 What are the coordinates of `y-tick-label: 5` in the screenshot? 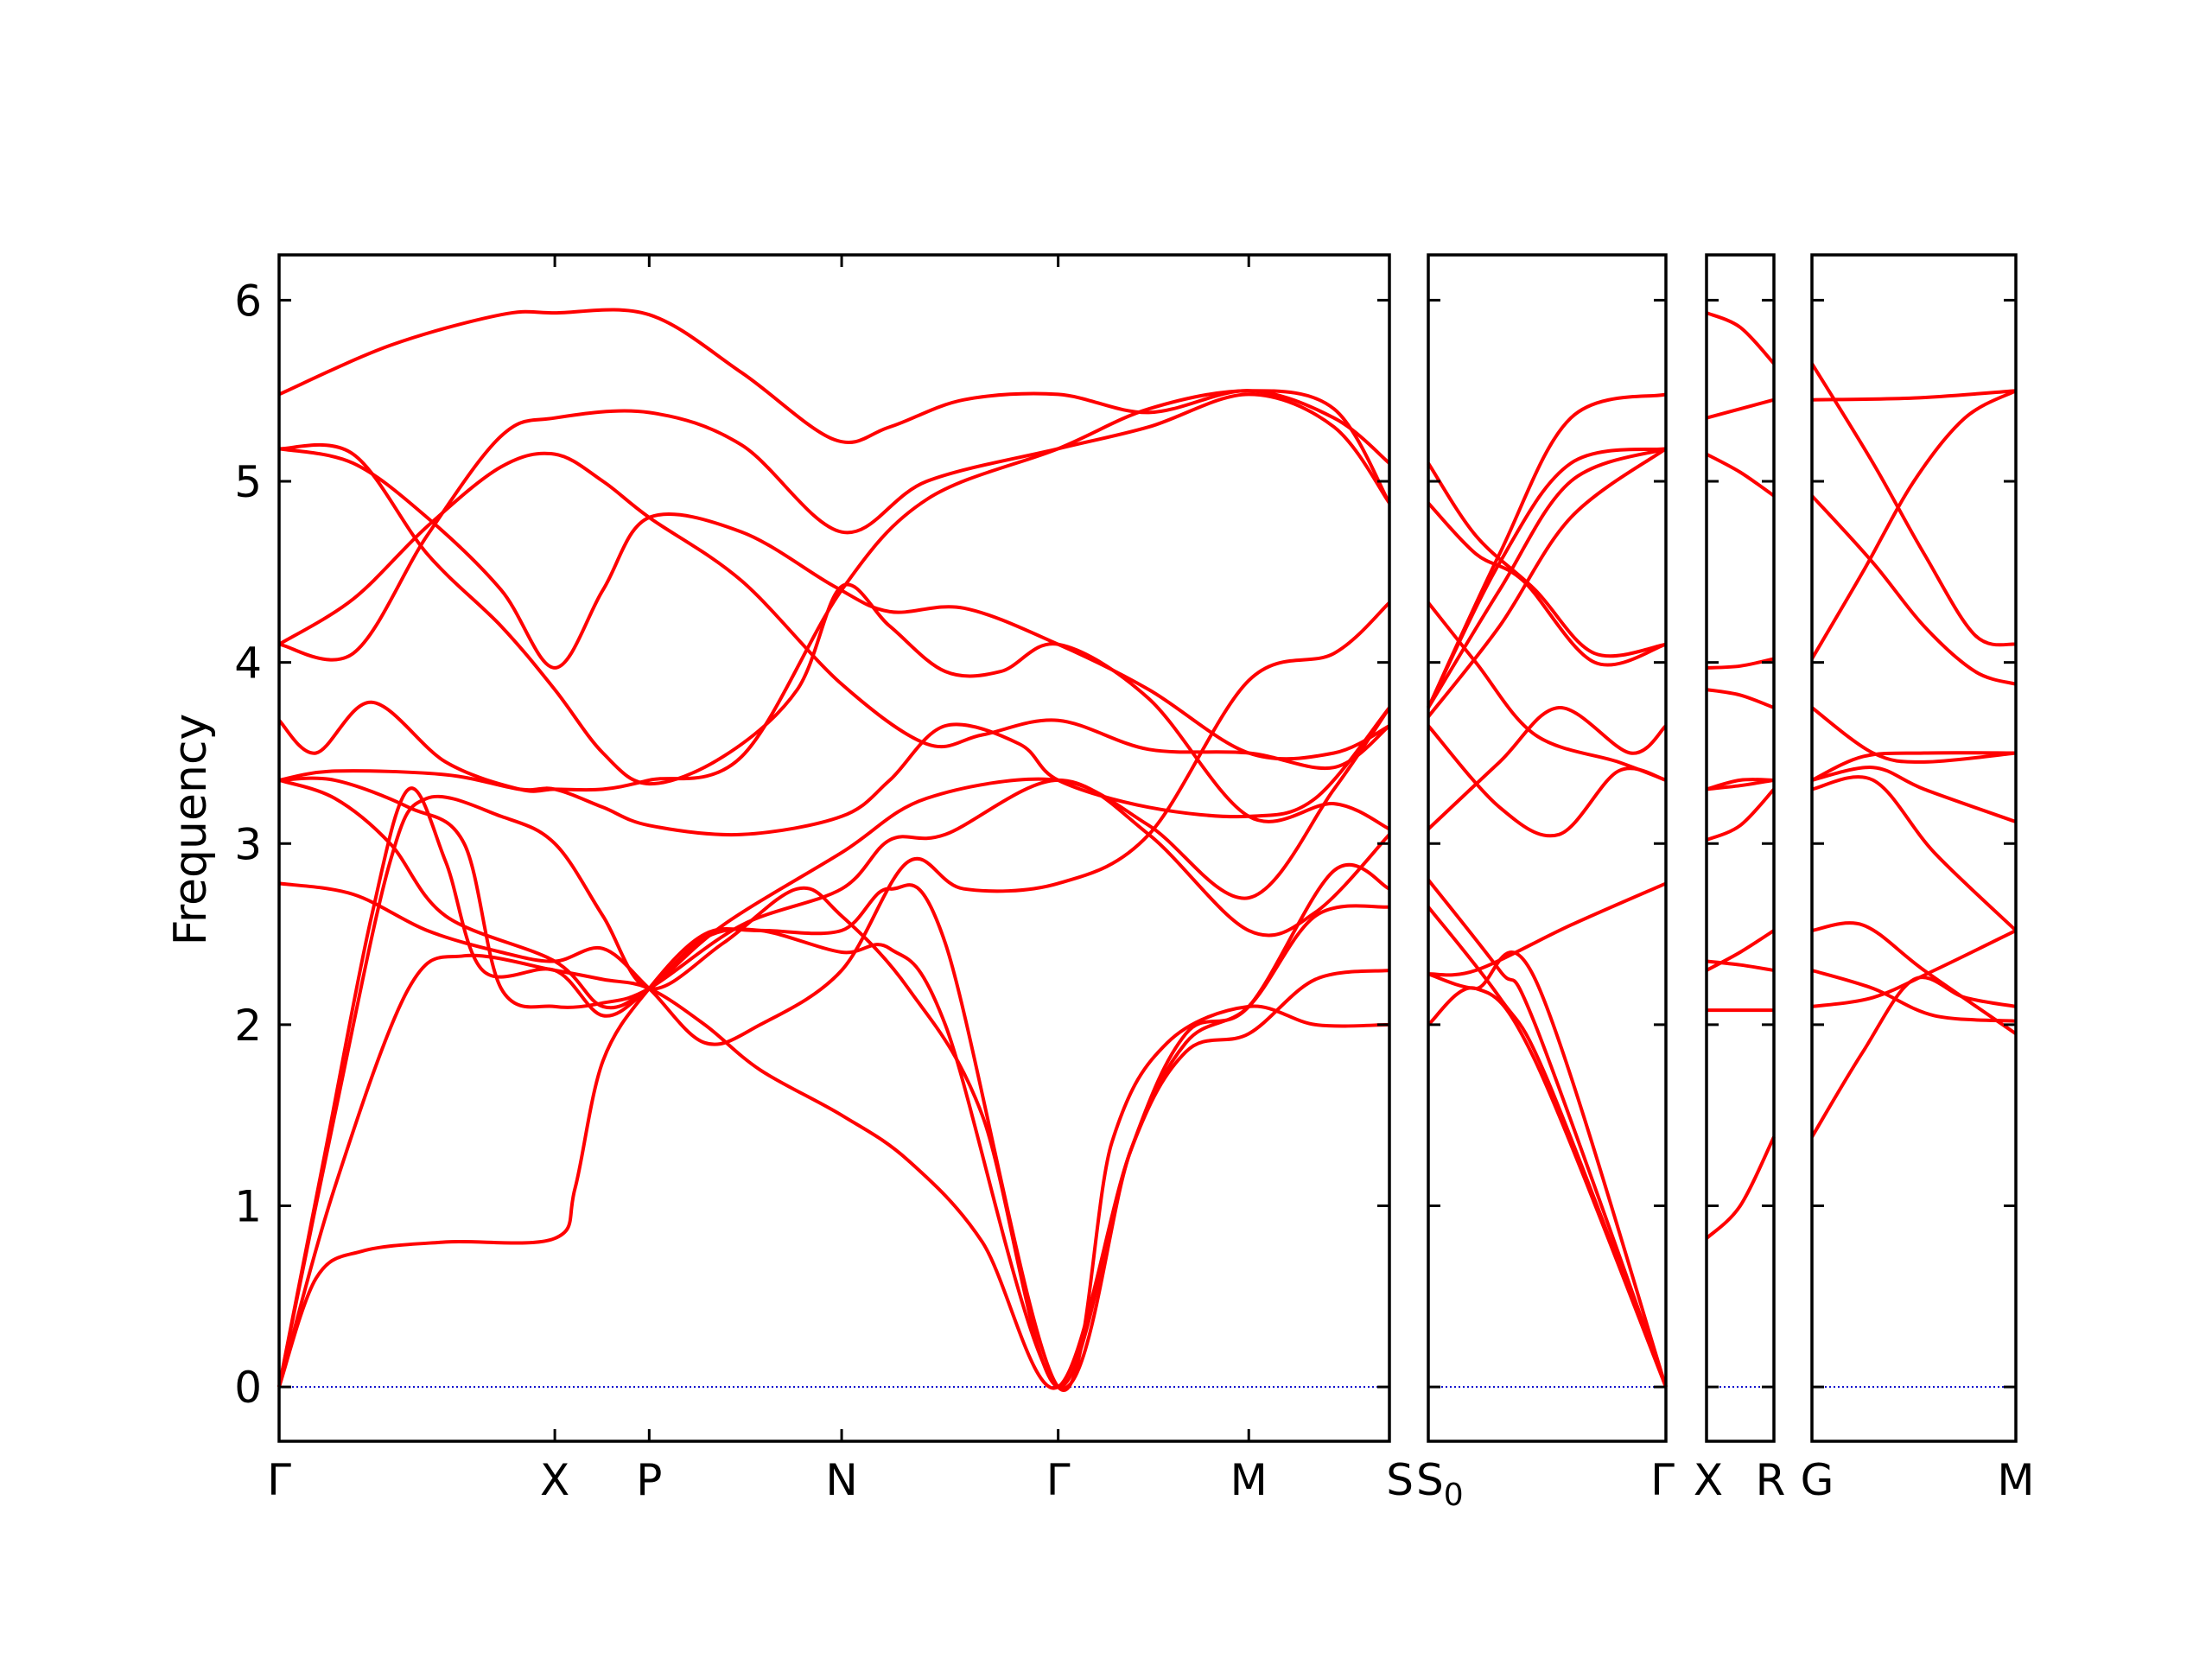 It's located at (248, 482).